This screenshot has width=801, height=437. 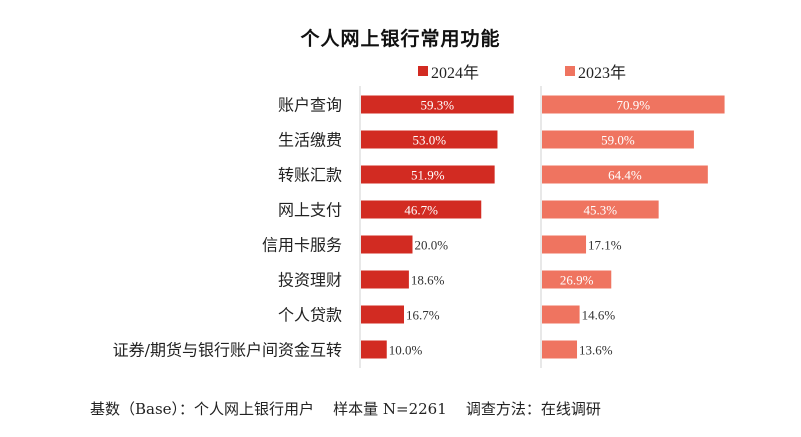 I want to click on legend-item-2023: 2023年, so click(x=595, y=71).